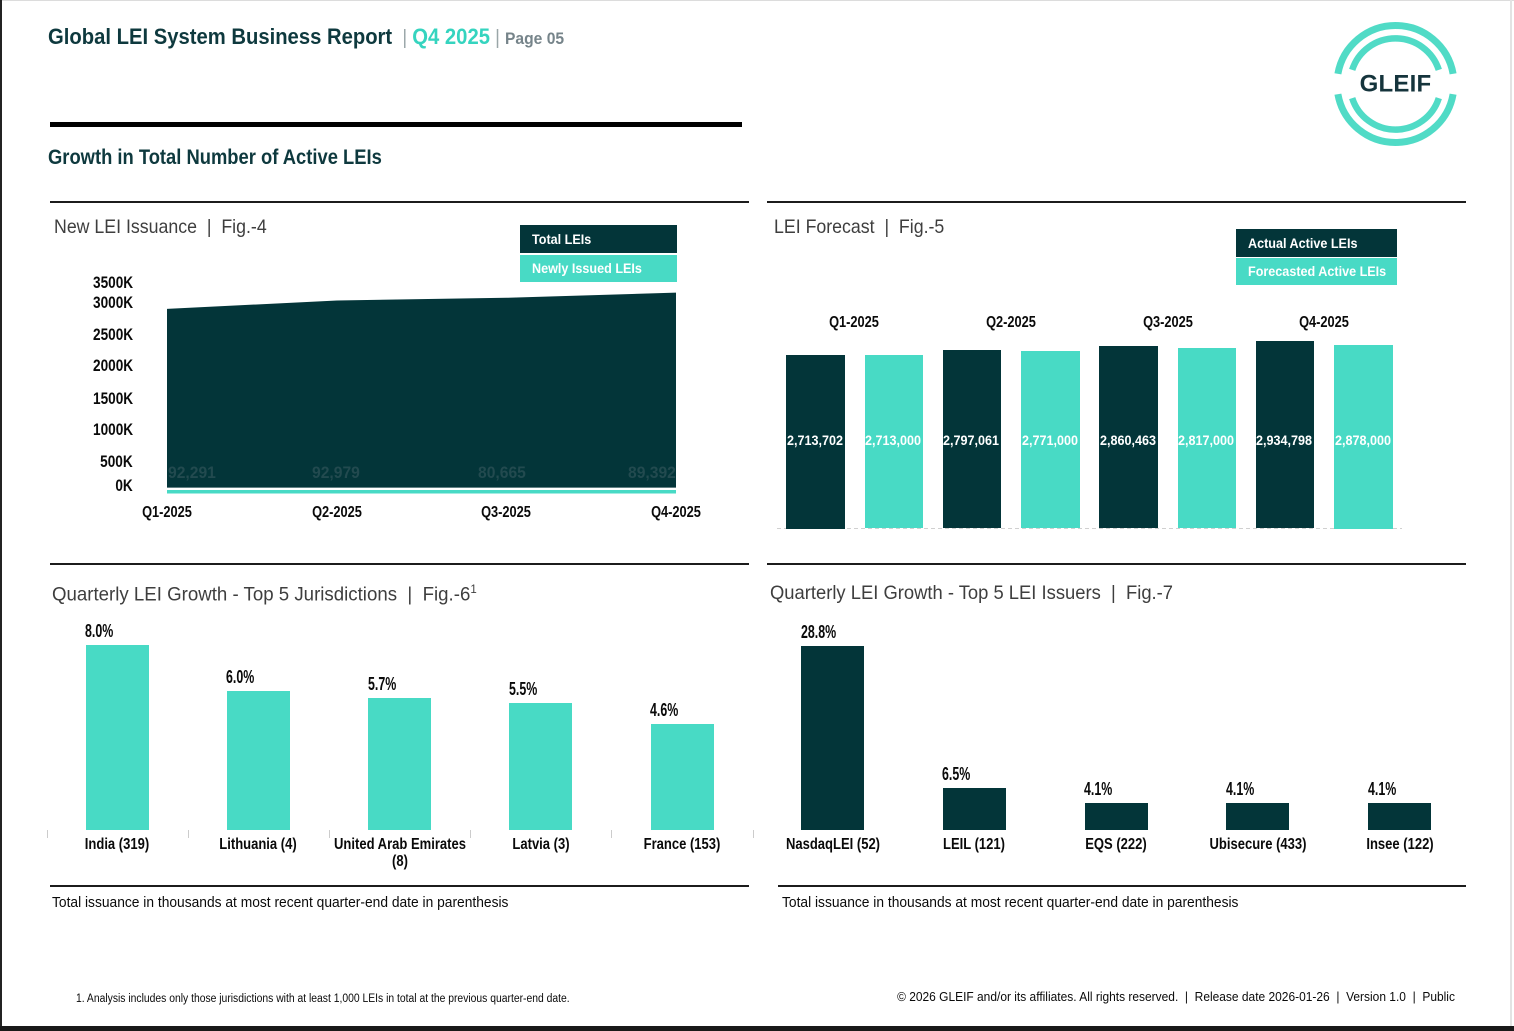 Image resolution: width=1514 pixels, height=1031 pixels. What do you see at coordinates (1396, 84) in the screenshot?
I see `svg-text: GLEIF` at bounding box center [1396, 84].